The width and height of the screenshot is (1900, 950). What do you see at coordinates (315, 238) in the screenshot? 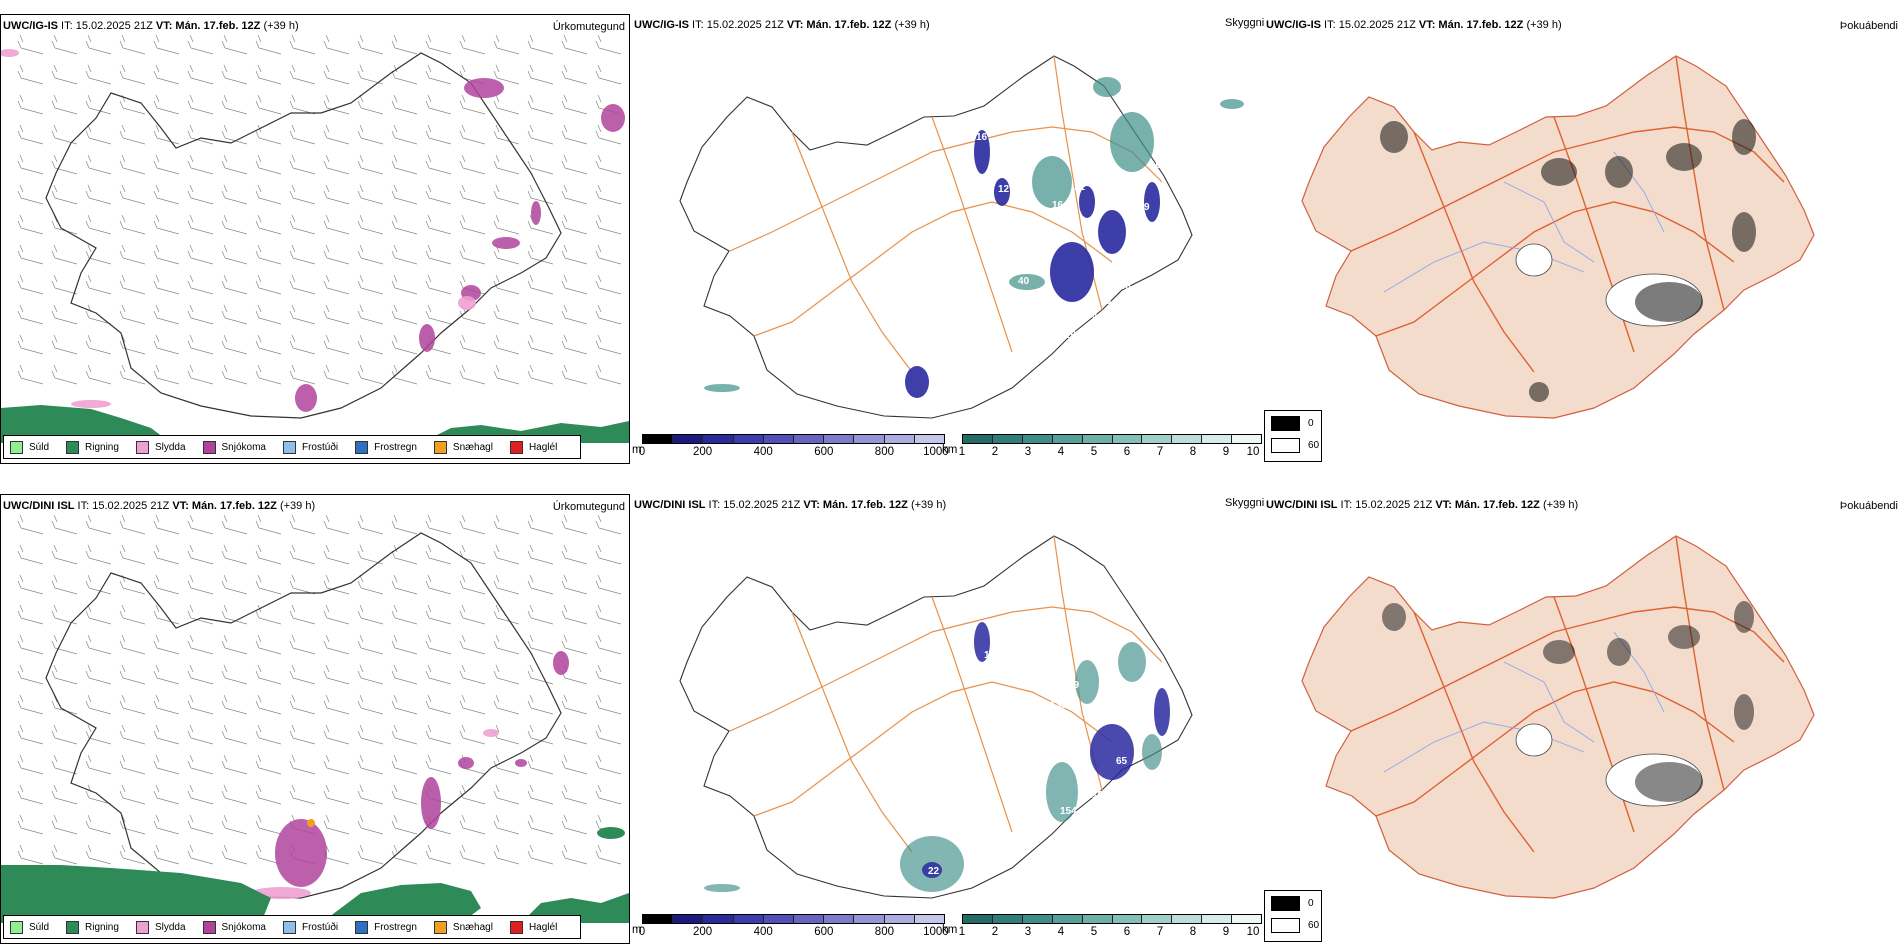
I see `precip-map` at bounding box center [315, 238].